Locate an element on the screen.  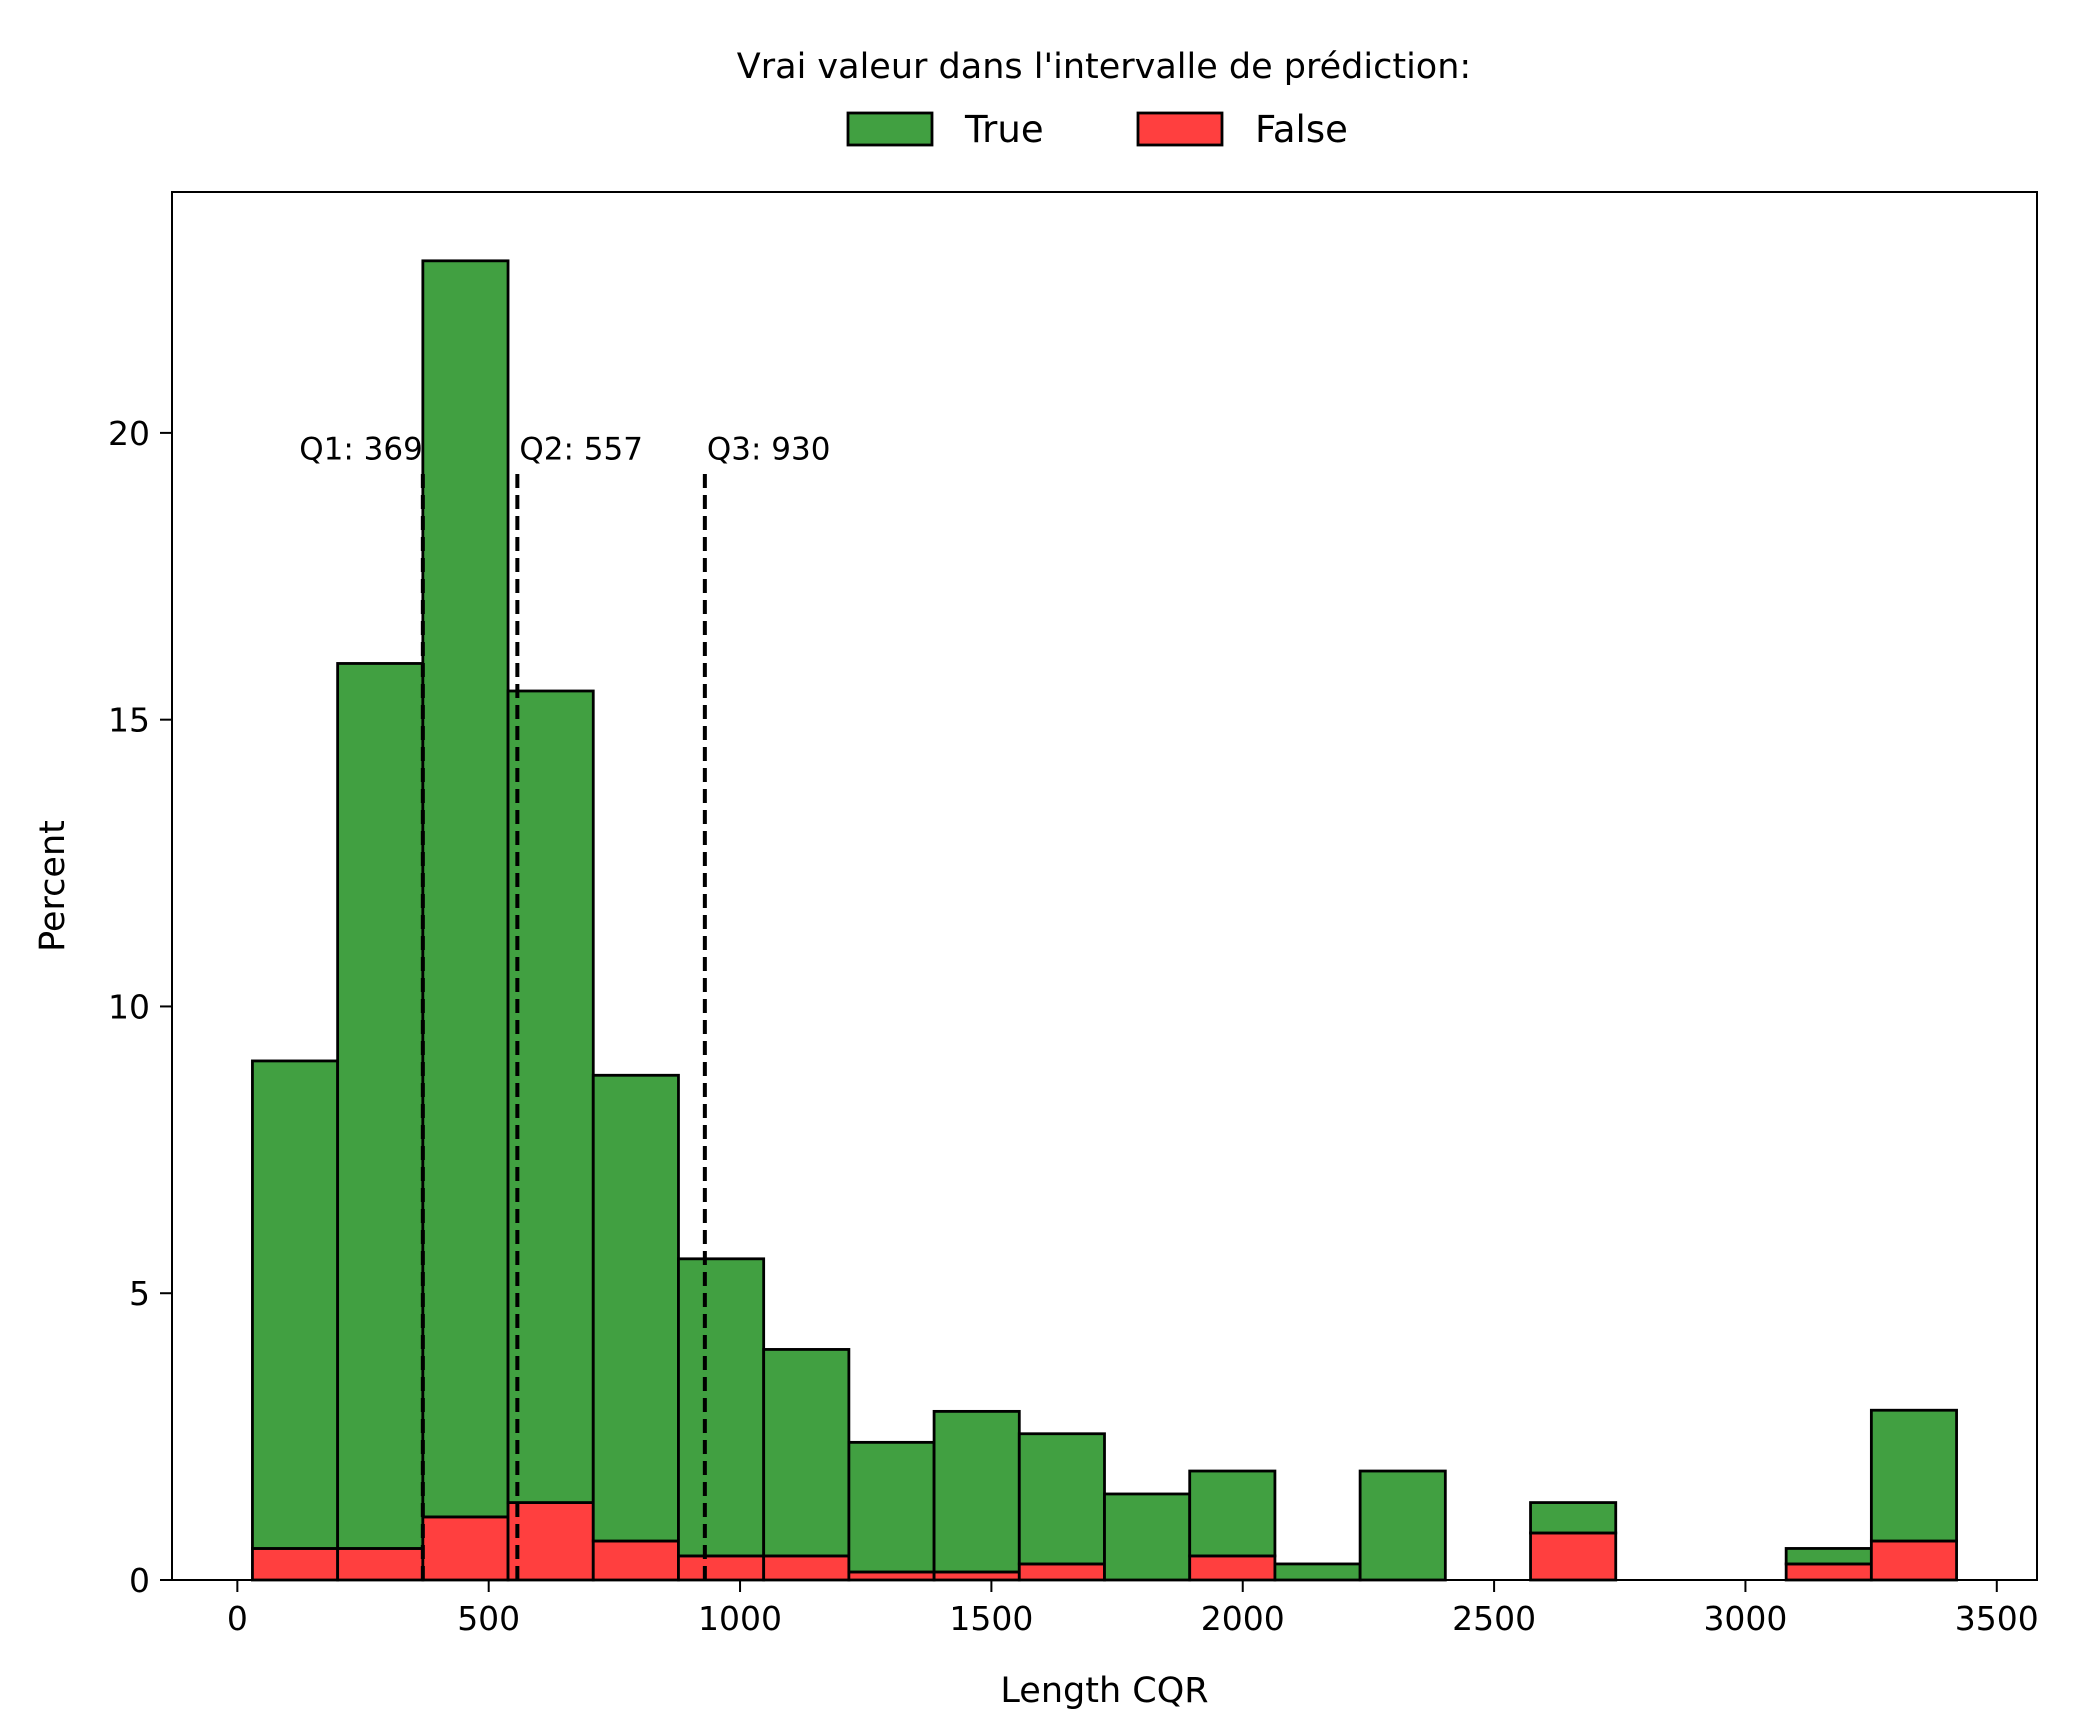
quartile-label: Q1: 369 is located at coordinates (361, 449).